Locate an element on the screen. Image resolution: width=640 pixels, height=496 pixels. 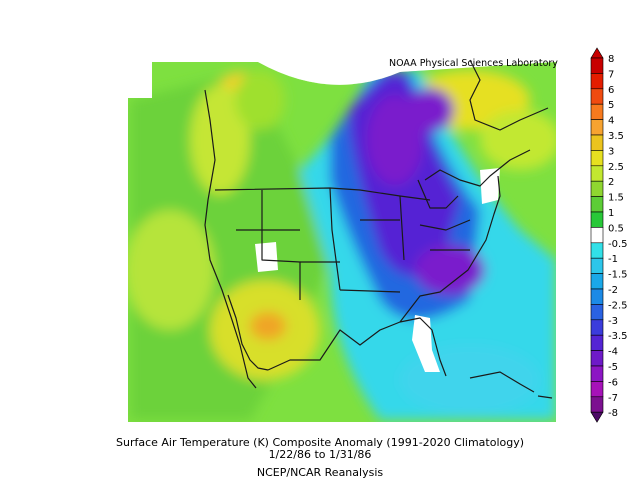
legend-tick-label: -4 is located at coordinates (613, 352).